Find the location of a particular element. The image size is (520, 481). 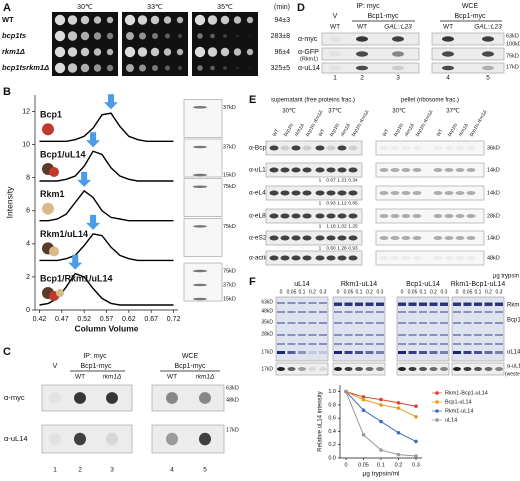

dose: 0.3 is located at coordinates (499, 292).